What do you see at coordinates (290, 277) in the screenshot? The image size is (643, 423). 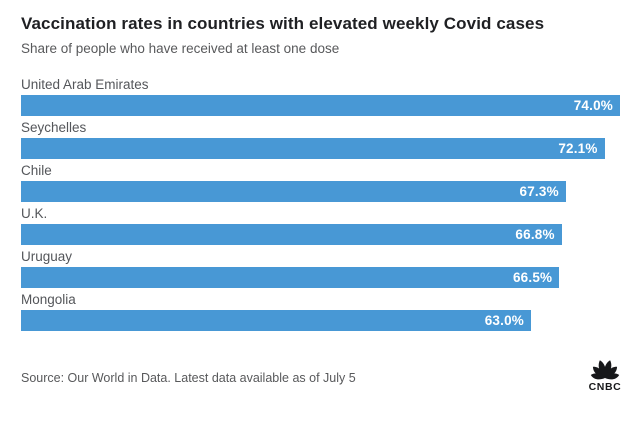 I see `bar: 66.5%` at bounding box center [290, 277].